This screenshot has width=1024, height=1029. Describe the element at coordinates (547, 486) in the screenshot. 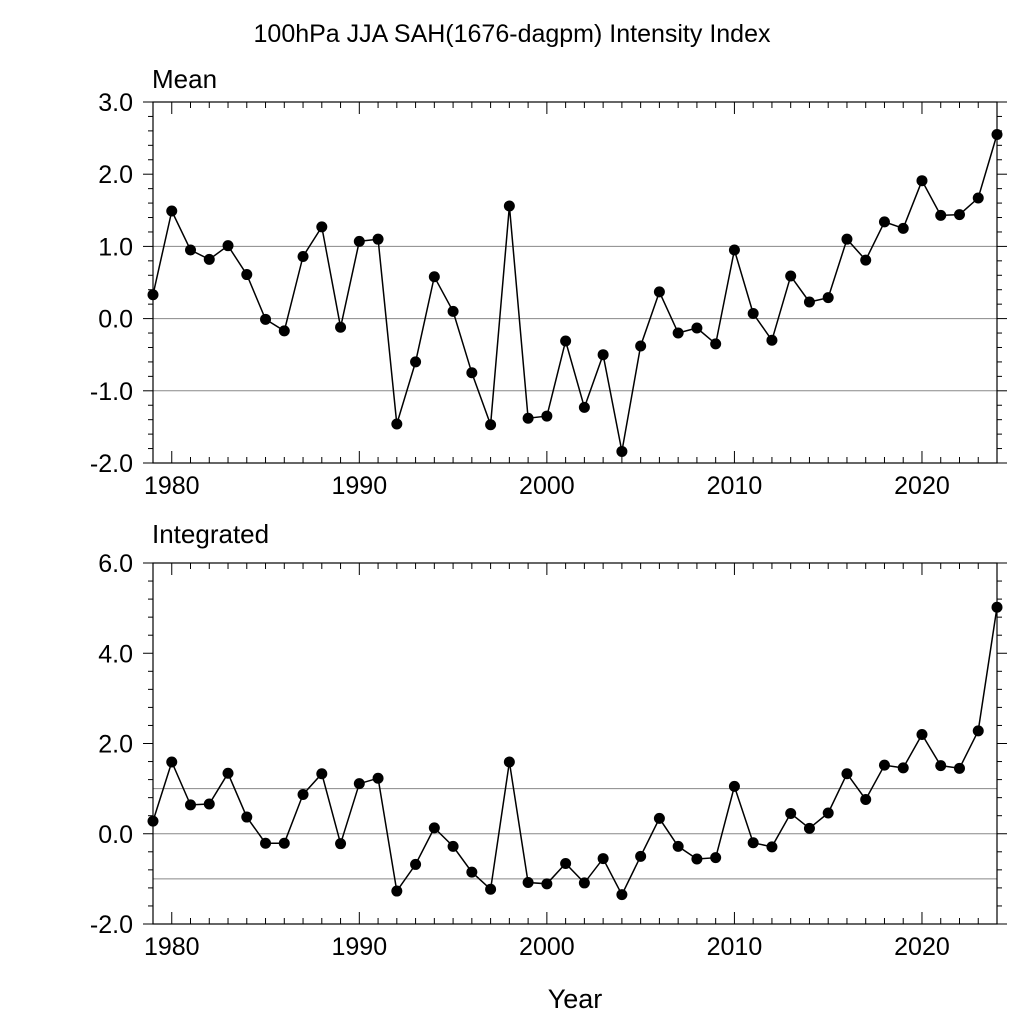

I see `x-tick-label: 2000` at that location.